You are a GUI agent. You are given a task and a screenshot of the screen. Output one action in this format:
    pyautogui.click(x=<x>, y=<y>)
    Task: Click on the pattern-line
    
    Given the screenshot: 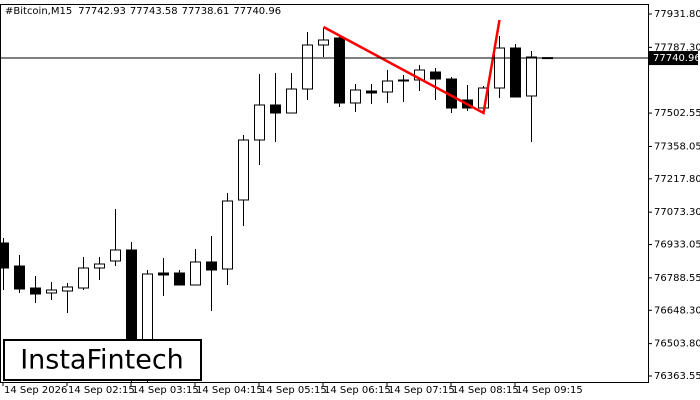 What is the action you would take?
    pyautogui.click(x=411, y=67)
    